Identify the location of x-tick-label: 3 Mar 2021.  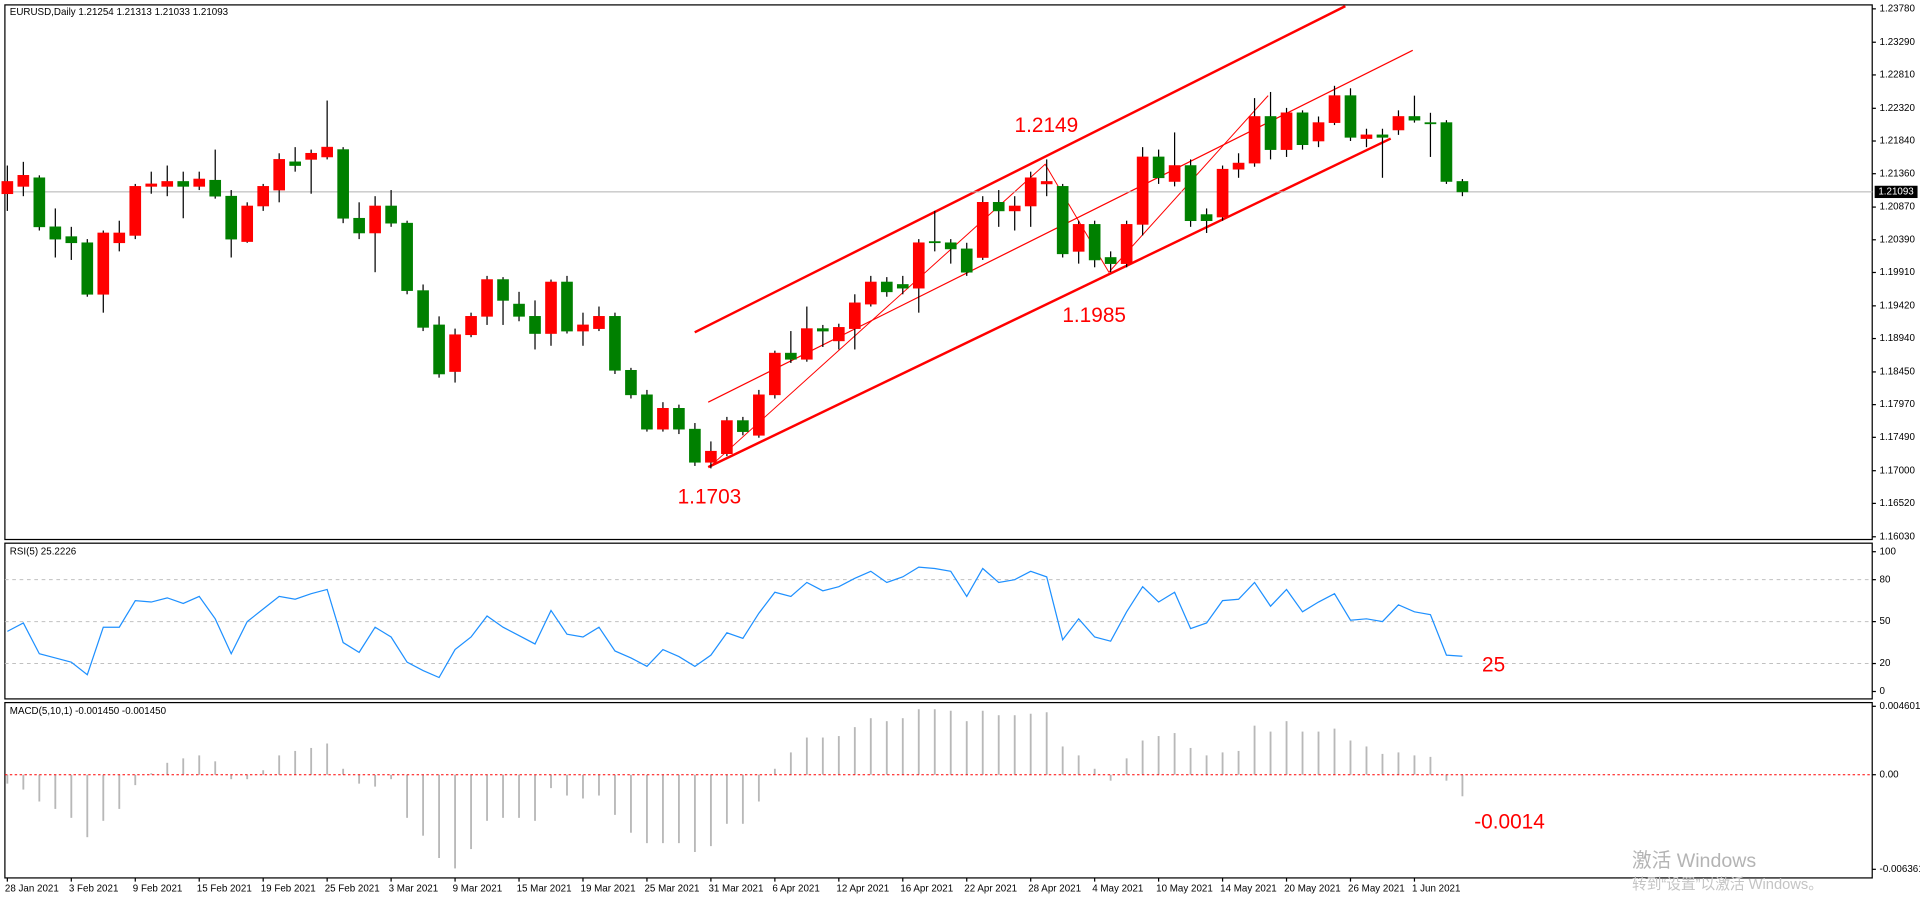
(414, 889).